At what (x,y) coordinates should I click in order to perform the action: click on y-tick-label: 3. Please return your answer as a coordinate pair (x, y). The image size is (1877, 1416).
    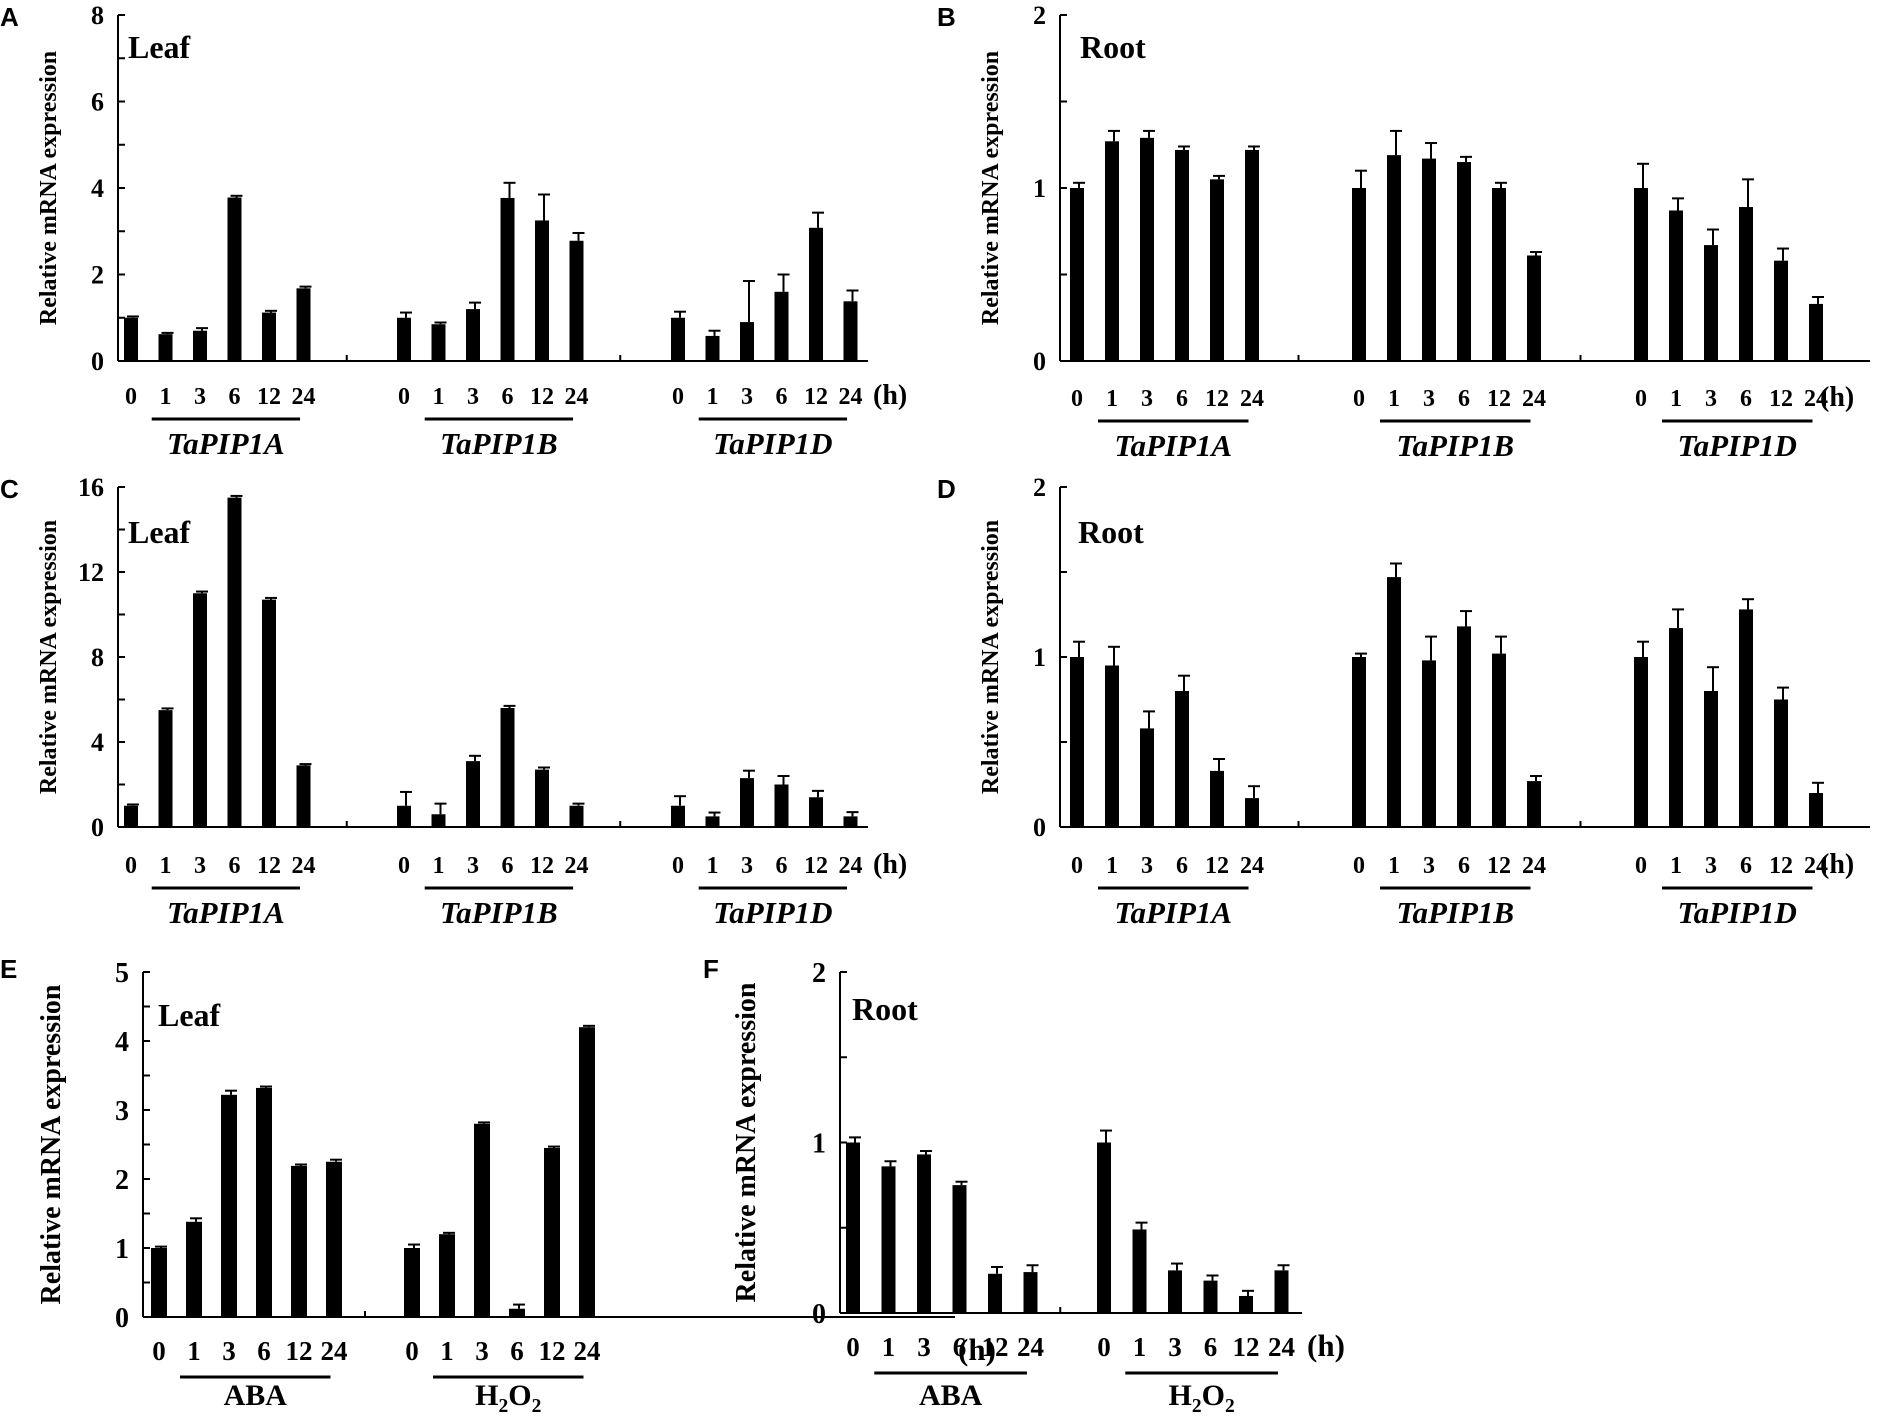
    Looking at the image, I should click on (122, 1111).